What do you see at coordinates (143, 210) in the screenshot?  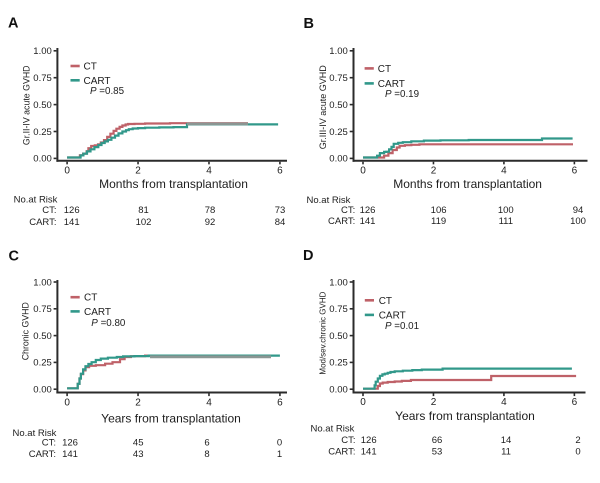 I see `svg-text: 81` at bounding box center [143, 210].